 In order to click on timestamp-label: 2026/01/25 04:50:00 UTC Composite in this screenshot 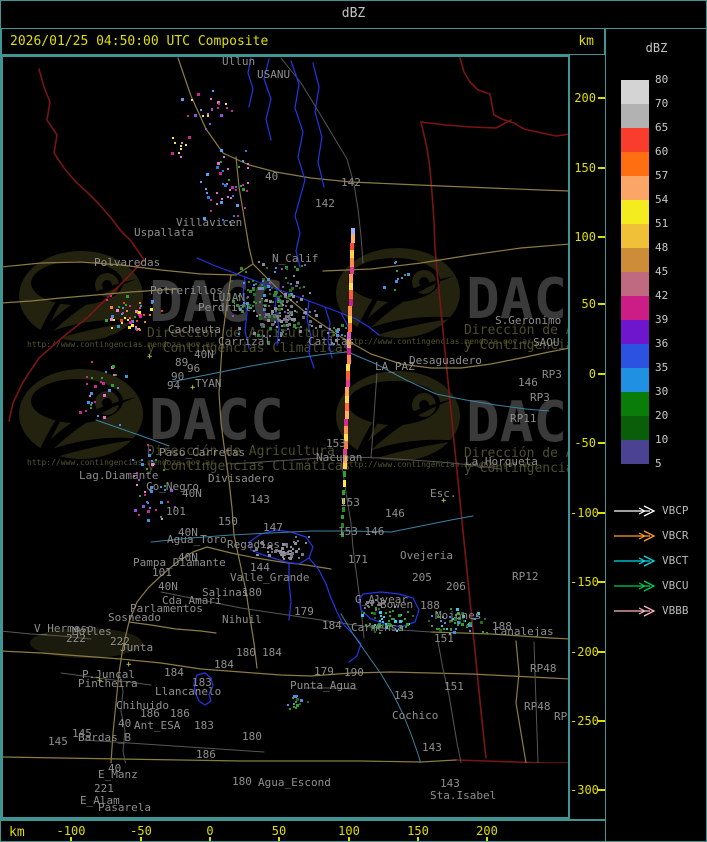, I will do `click(139, 41)`.